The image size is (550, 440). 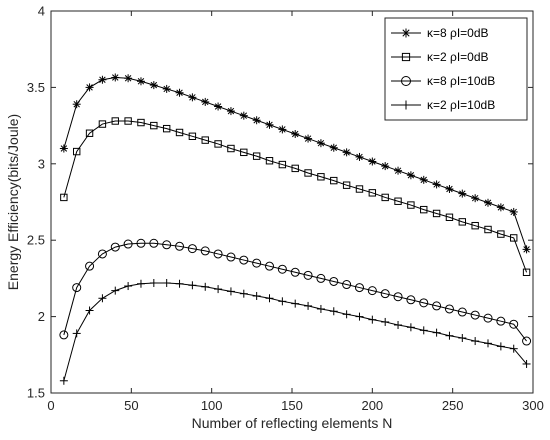 I want to click on legend-label: κ=2 ρI=0dB, so click(x=458, y=57).